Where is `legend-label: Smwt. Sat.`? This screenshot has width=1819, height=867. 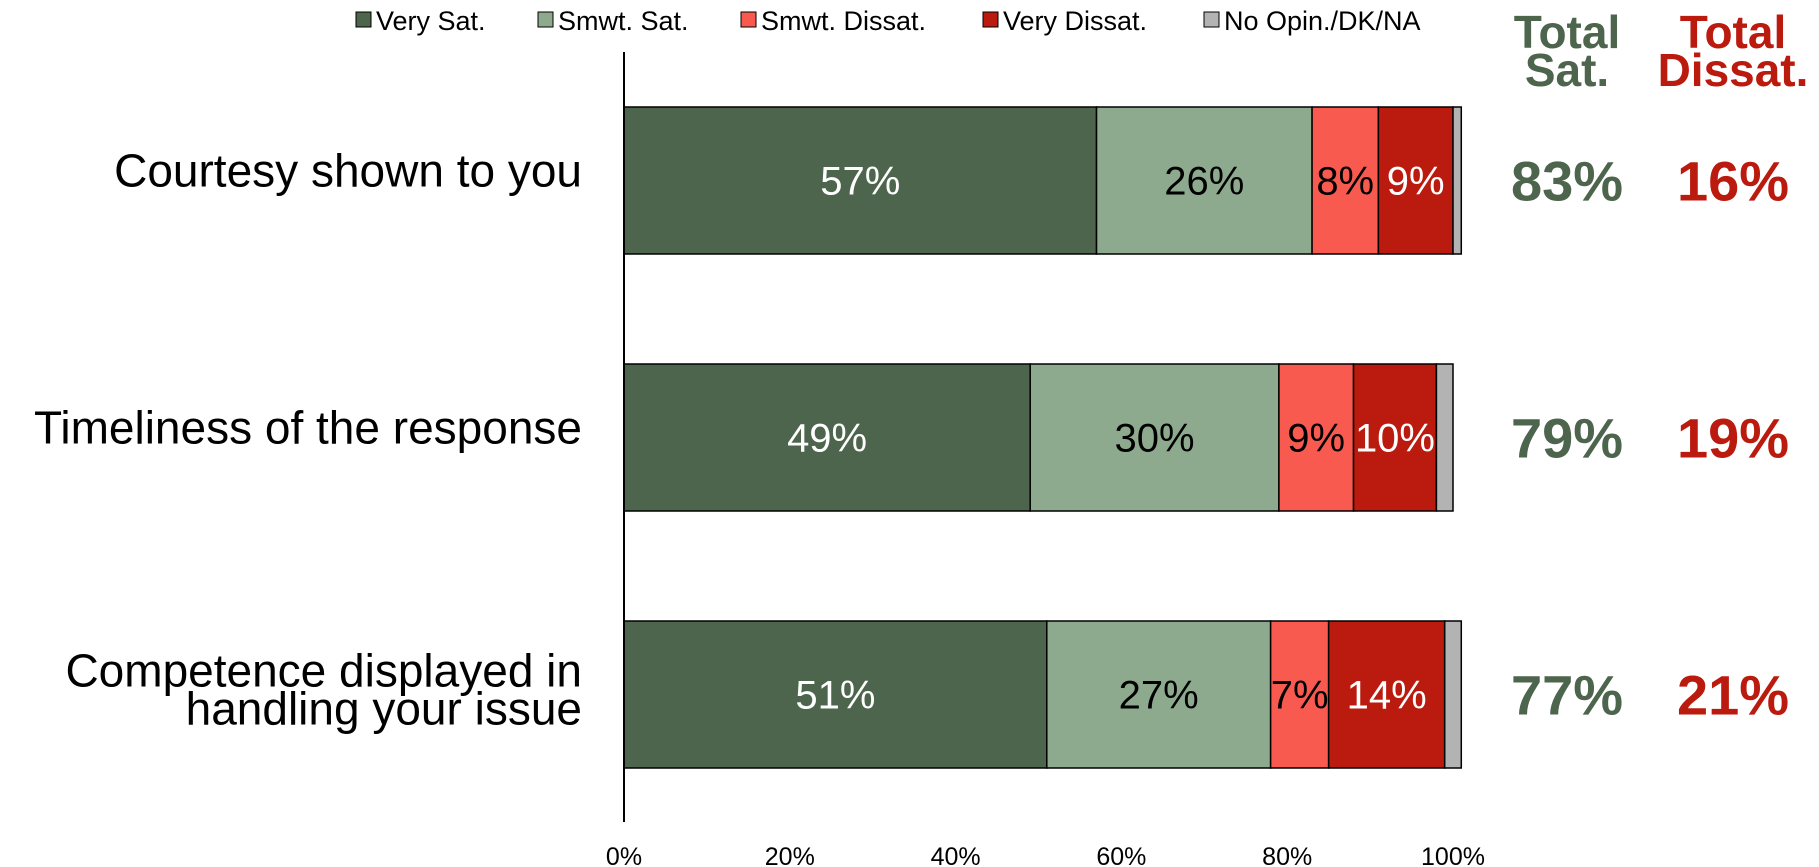 legend-label: Smwt. Sat. is located at coordinates (623, 21).